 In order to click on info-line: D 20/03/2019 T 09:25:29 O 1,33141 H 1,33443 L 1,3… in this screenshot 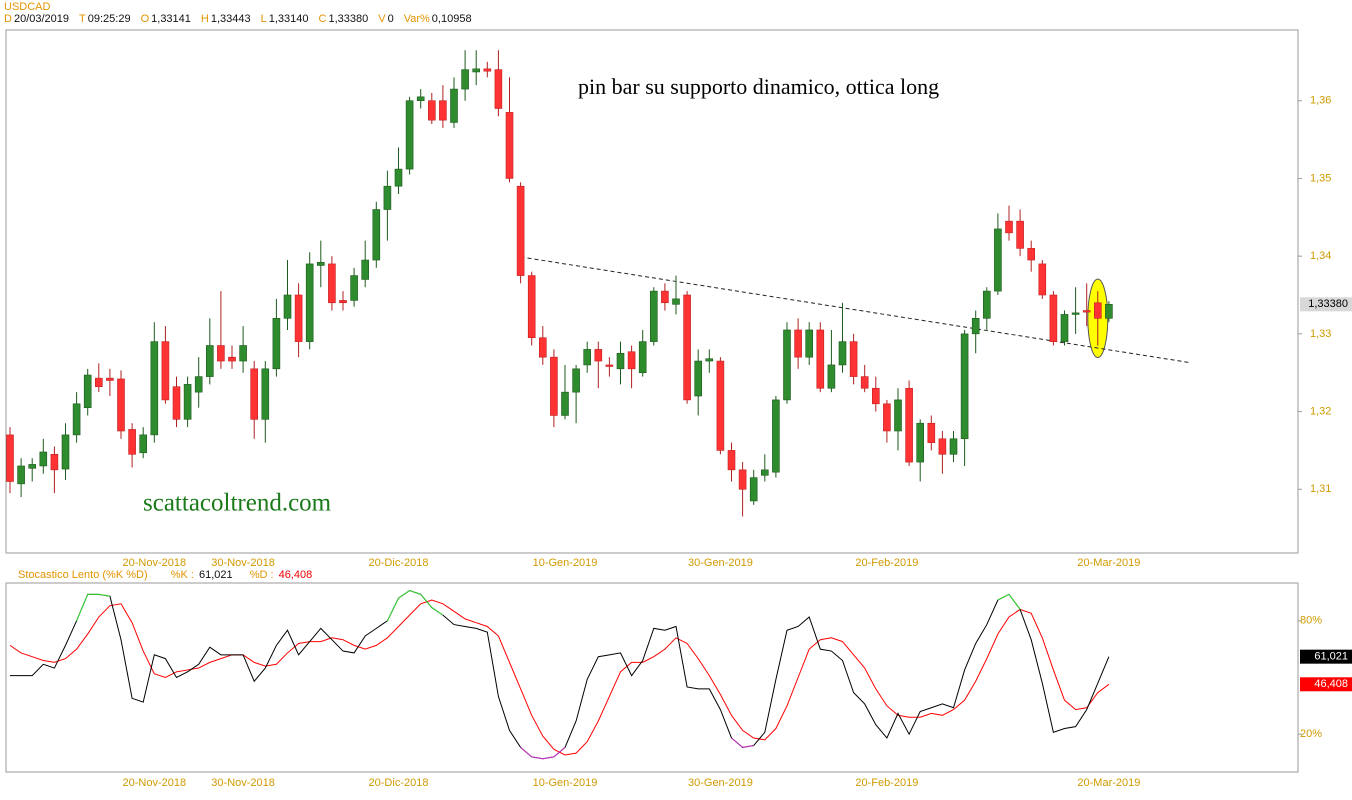, I will do `click(243, 19)`.